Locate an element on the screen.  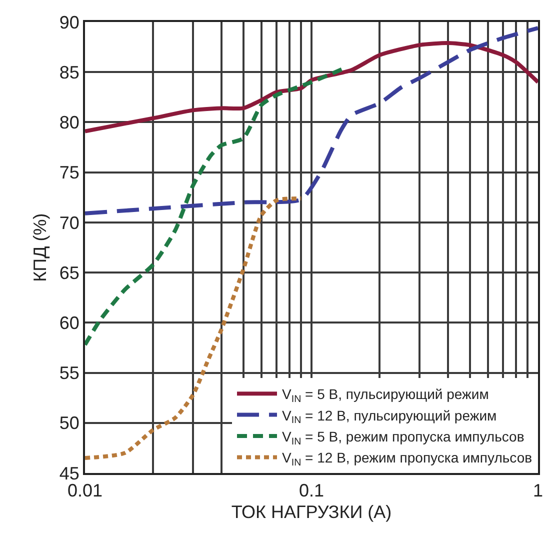
y-tick-label: 60 is located at coordinates (69, 322).